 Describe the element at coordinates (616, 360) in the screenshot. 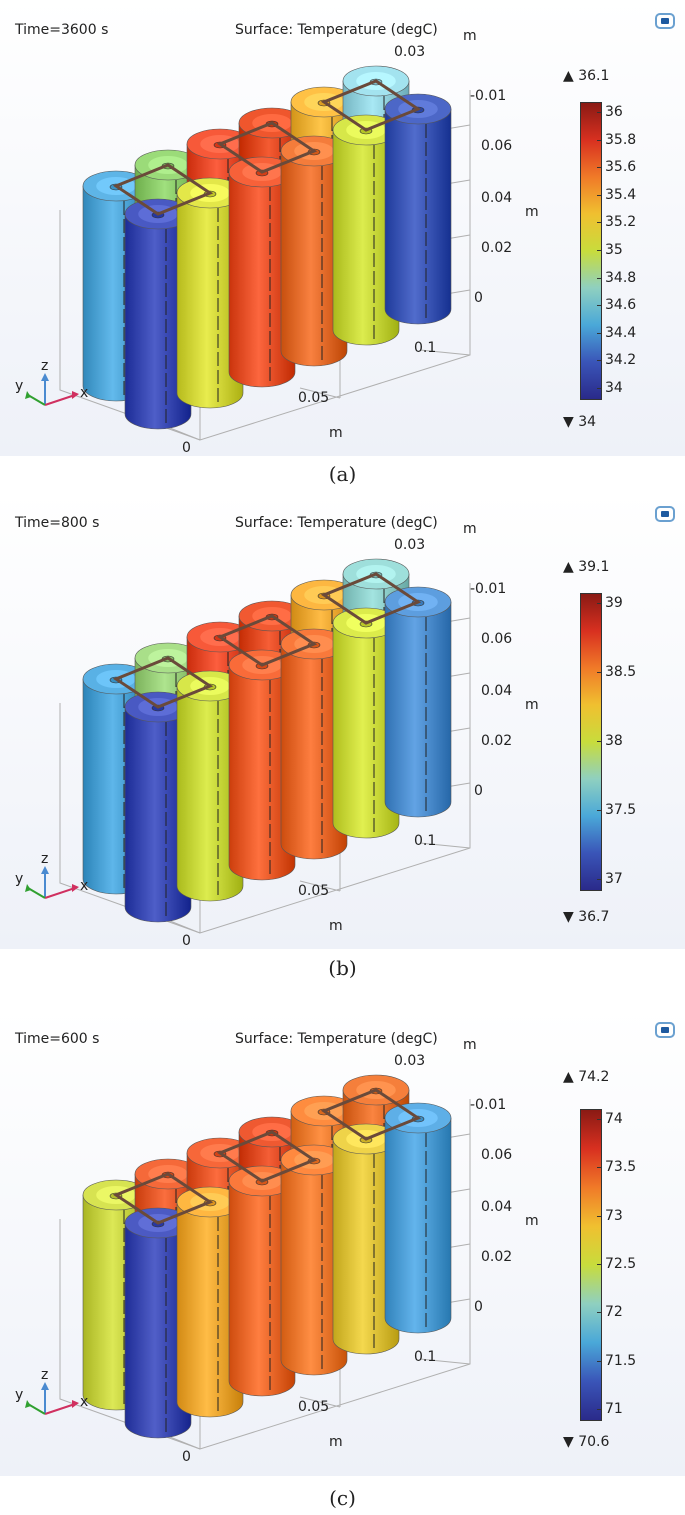

I see `colorbar-tick-label: 34.2` at that location.